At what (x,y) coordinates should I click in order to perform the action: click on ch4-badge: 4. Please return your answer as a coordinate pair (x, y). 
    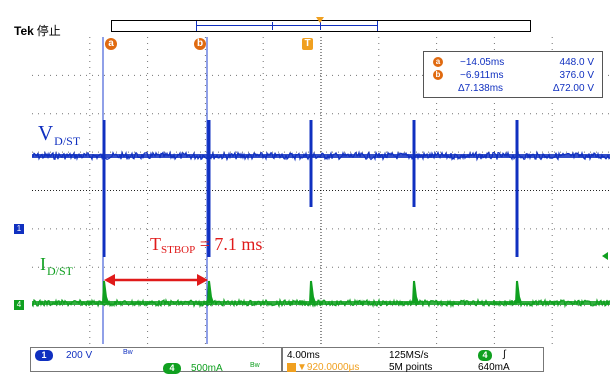
    Looking at the image, I should click on (172, 368).